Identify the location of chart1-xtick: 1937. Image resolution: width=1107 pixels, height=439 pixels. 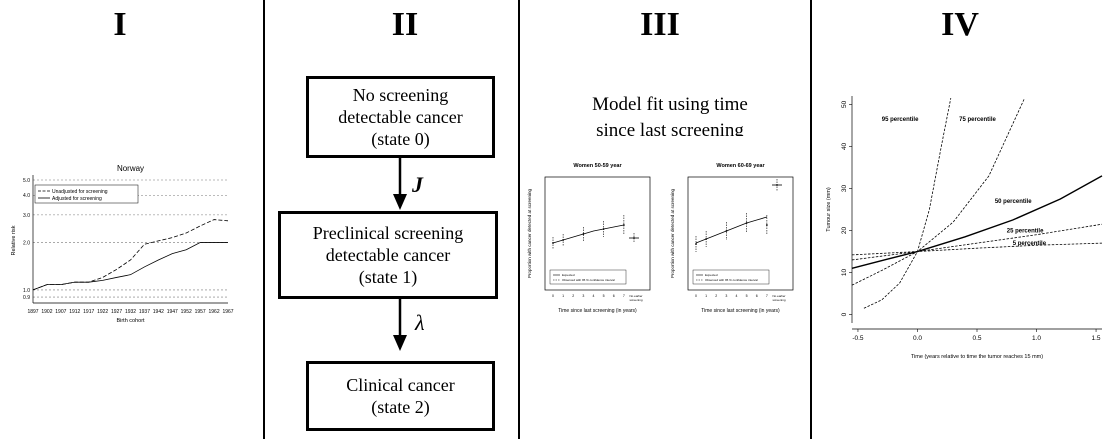
(144, 312).